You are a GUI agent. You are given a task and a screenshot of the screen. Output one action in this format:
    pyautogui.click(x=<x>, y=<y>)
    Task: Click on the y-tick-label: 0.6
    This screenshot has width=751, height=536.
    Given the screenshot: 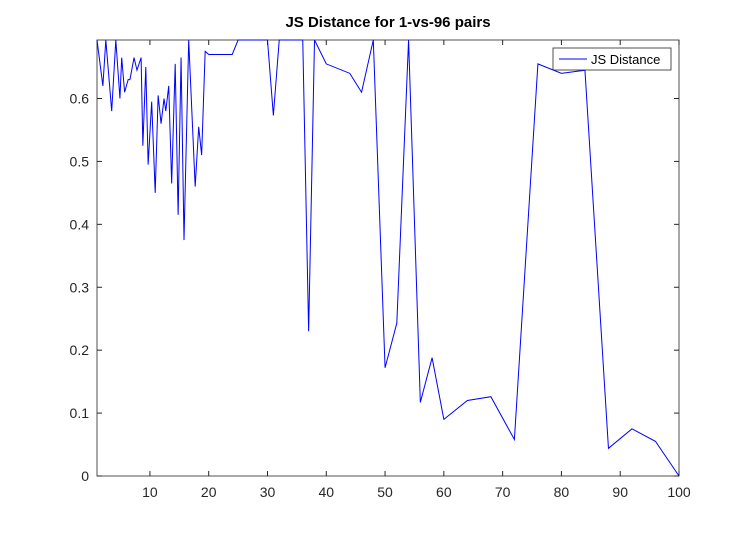 What is the action you would take?
    pyautogui.click(x=80, y=99)
    